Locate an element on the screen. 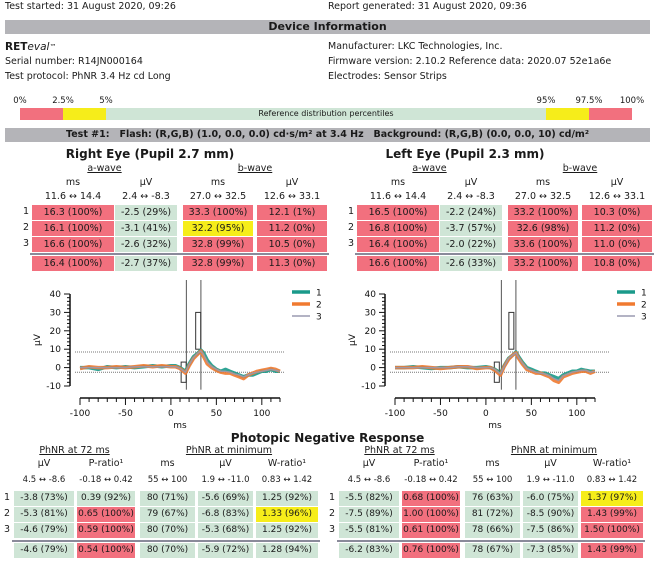 The height and width of the screenshot is (567, 655). table-cell: 32.6 (98%) is located at coordinates (543, 228).